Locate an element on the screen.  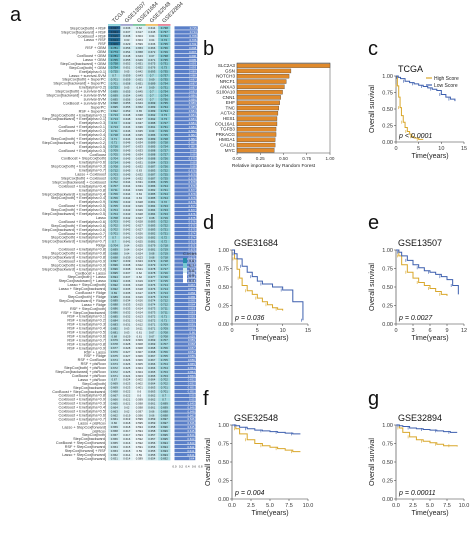
x-tick-label: 6 is located at coordinates (429, 331).